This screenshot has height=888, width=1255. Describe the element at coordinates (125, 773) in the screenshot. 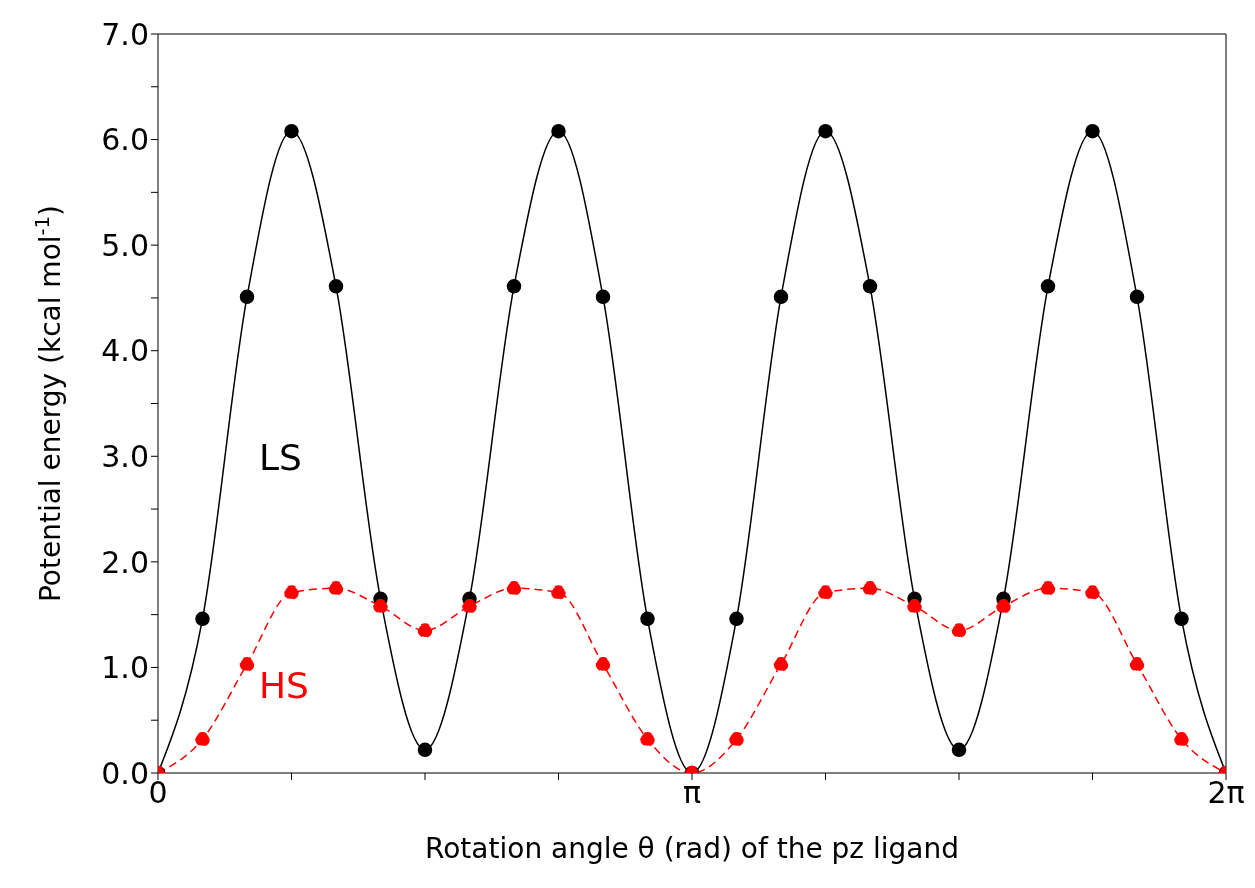

I see `y-tick-label: 0.0` at that location.